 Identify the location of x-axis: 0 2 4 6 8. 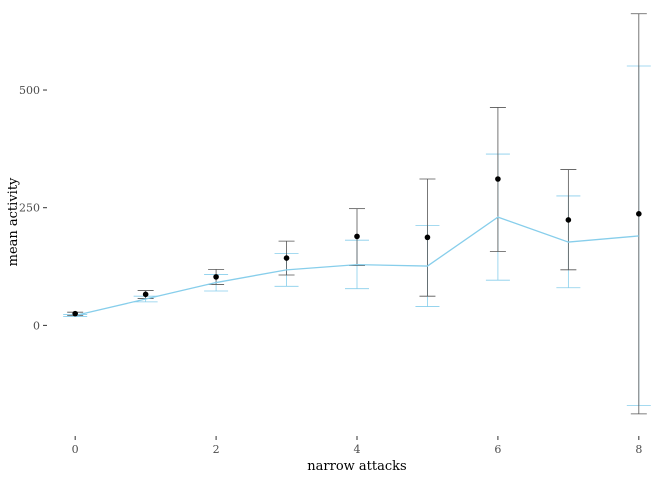
(357, 446).